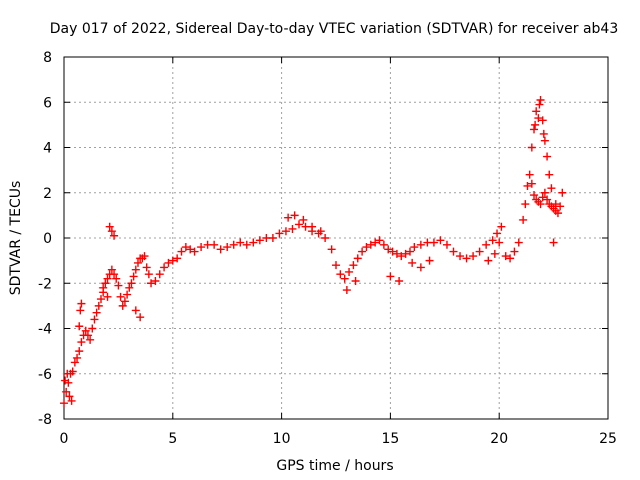 This screenshot has height=480, width=640. I want to click on y-axis-label: SDTVAR / TECUs, so click(16, 238).